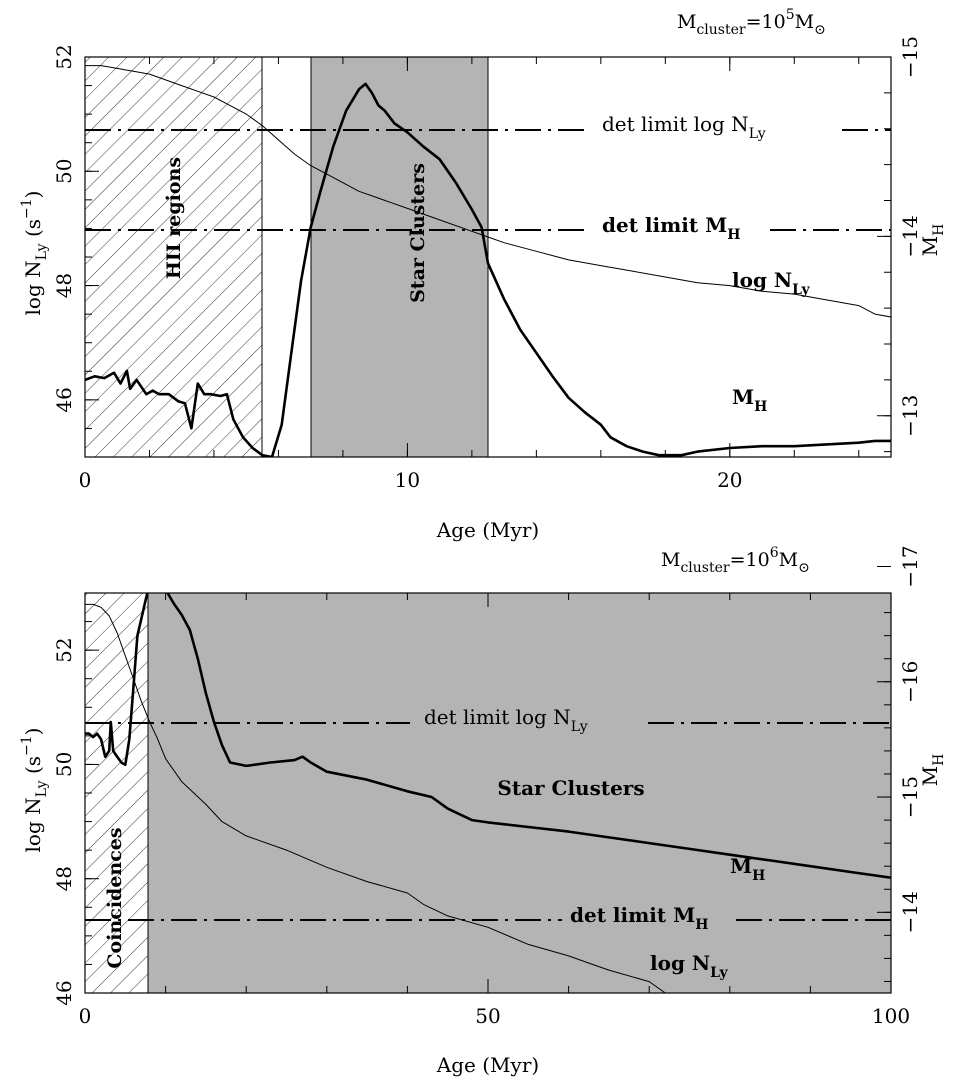 The width and height of the screenshot is (953, 1083). What do you see at coordinates (751, 22) in the screenshot?
I see `mass-label-1: Mcluster=105M⊙` at bounding box center [751, 22].